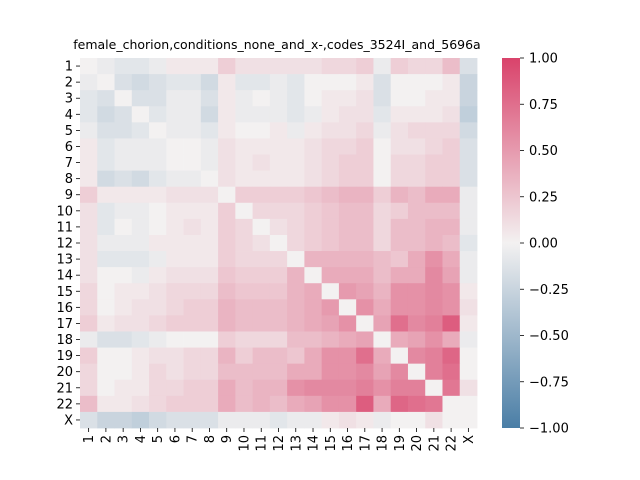  I want to click on y-tick-label: 21, so click(64, 388).